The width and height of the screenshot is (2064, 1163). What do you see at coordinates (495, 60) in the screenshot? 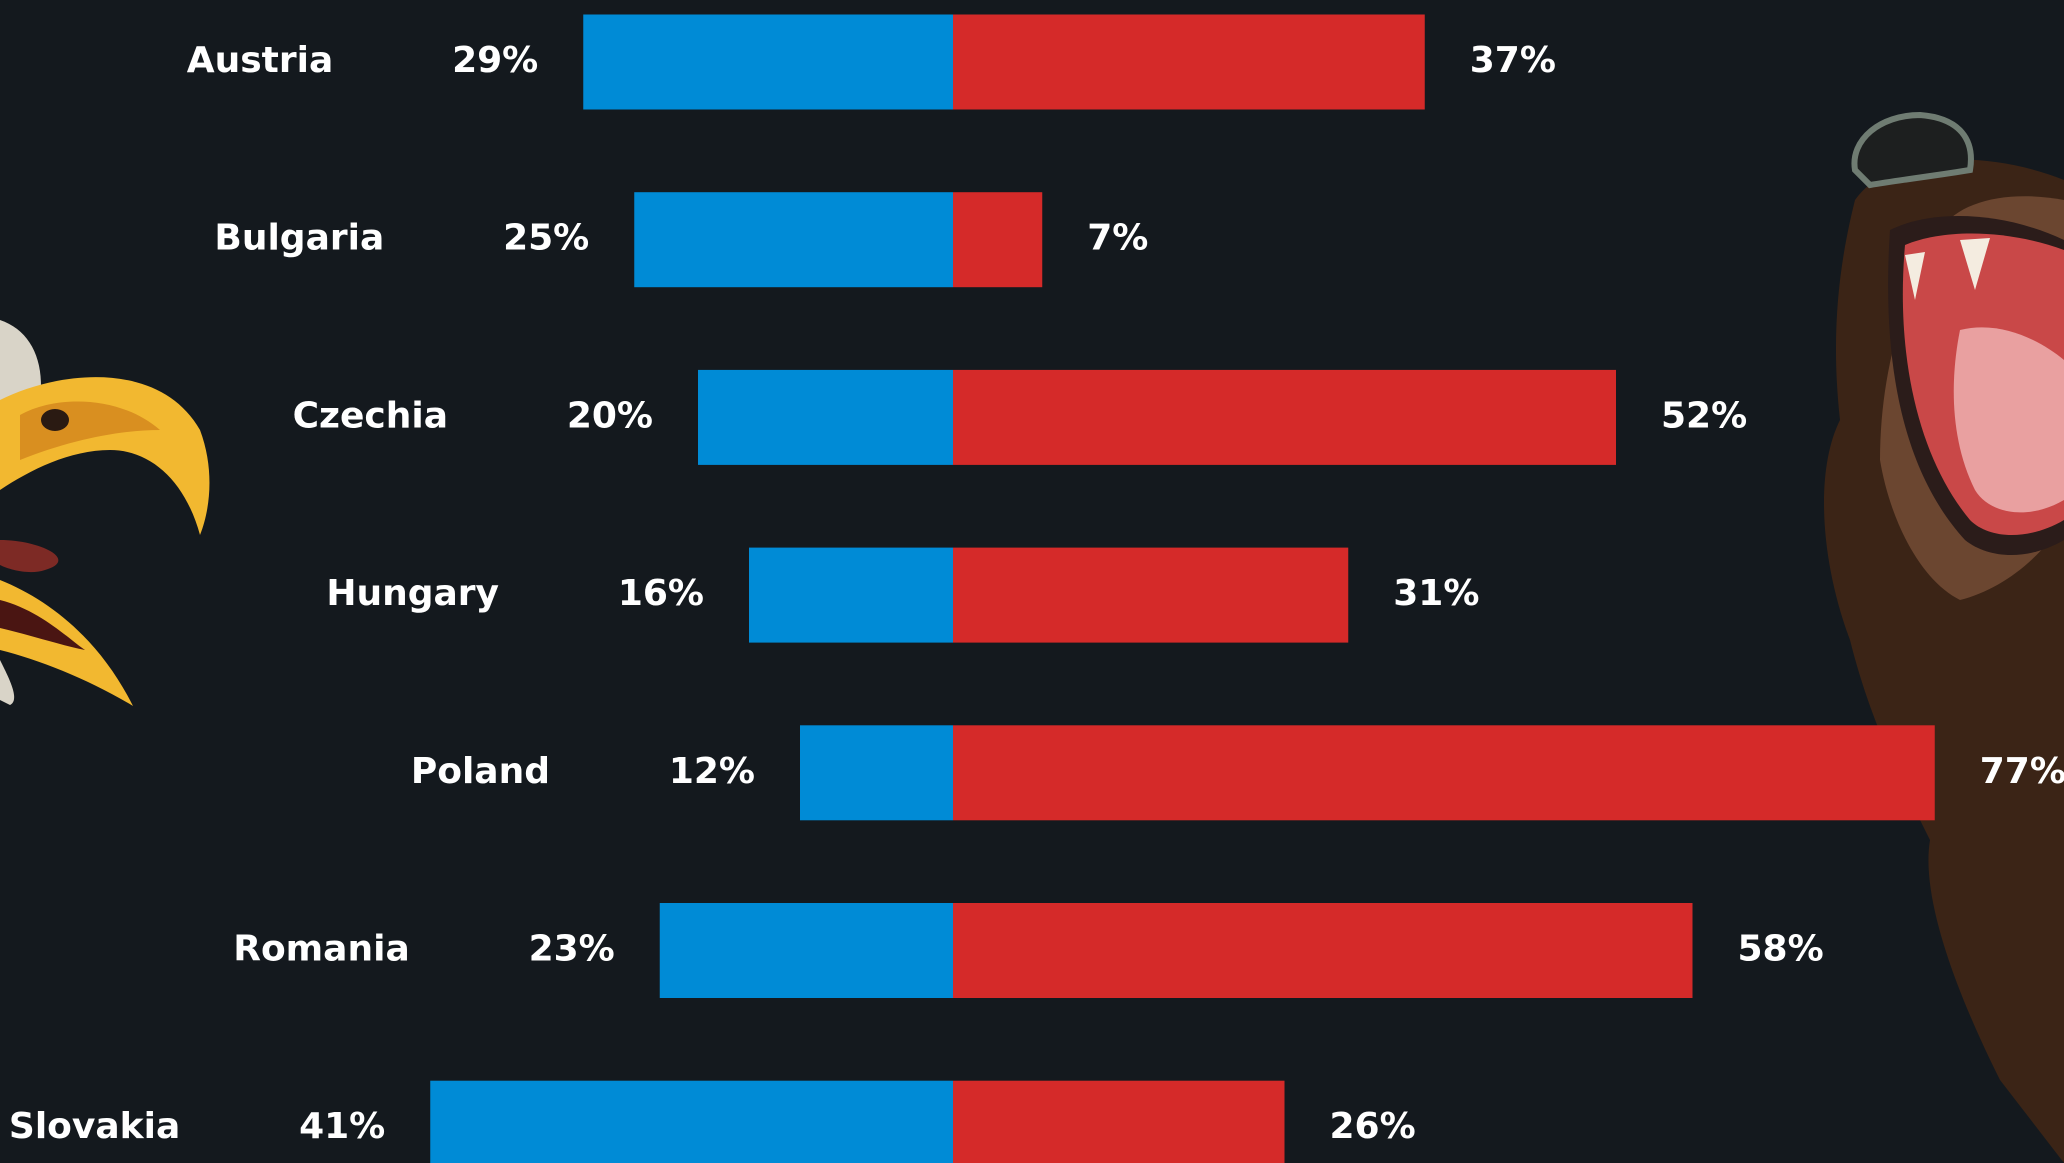
I see `value-label-left: 29%` at bounding box center [495, 60].